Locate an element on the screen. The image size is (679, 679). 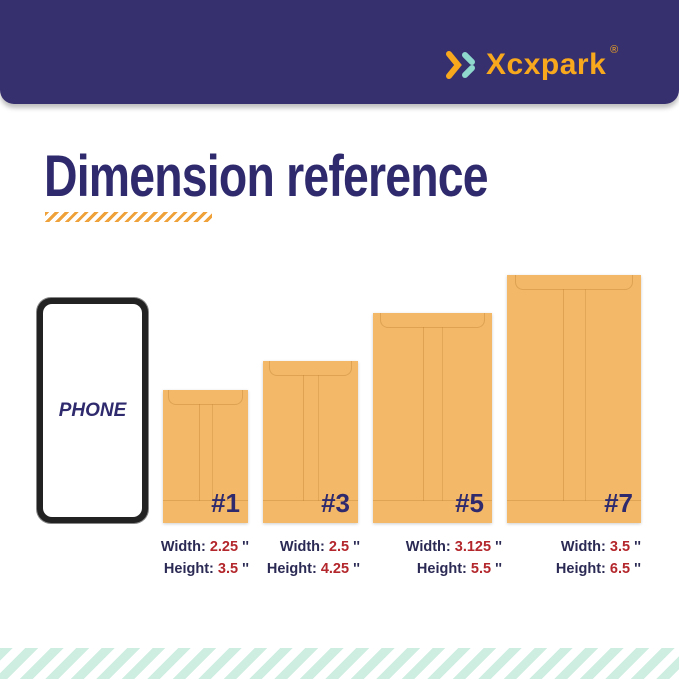
phone-label: PHONE is located at coordinates (92, 410).